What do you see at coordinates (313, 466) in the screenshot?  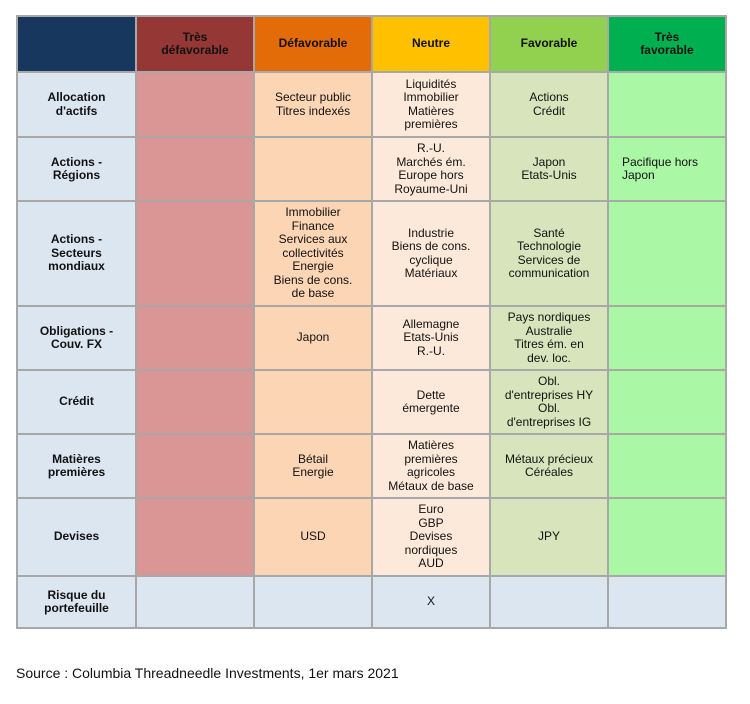 I see `cell-defavorable: Bétail Energie` at bounding box center [313, 466].